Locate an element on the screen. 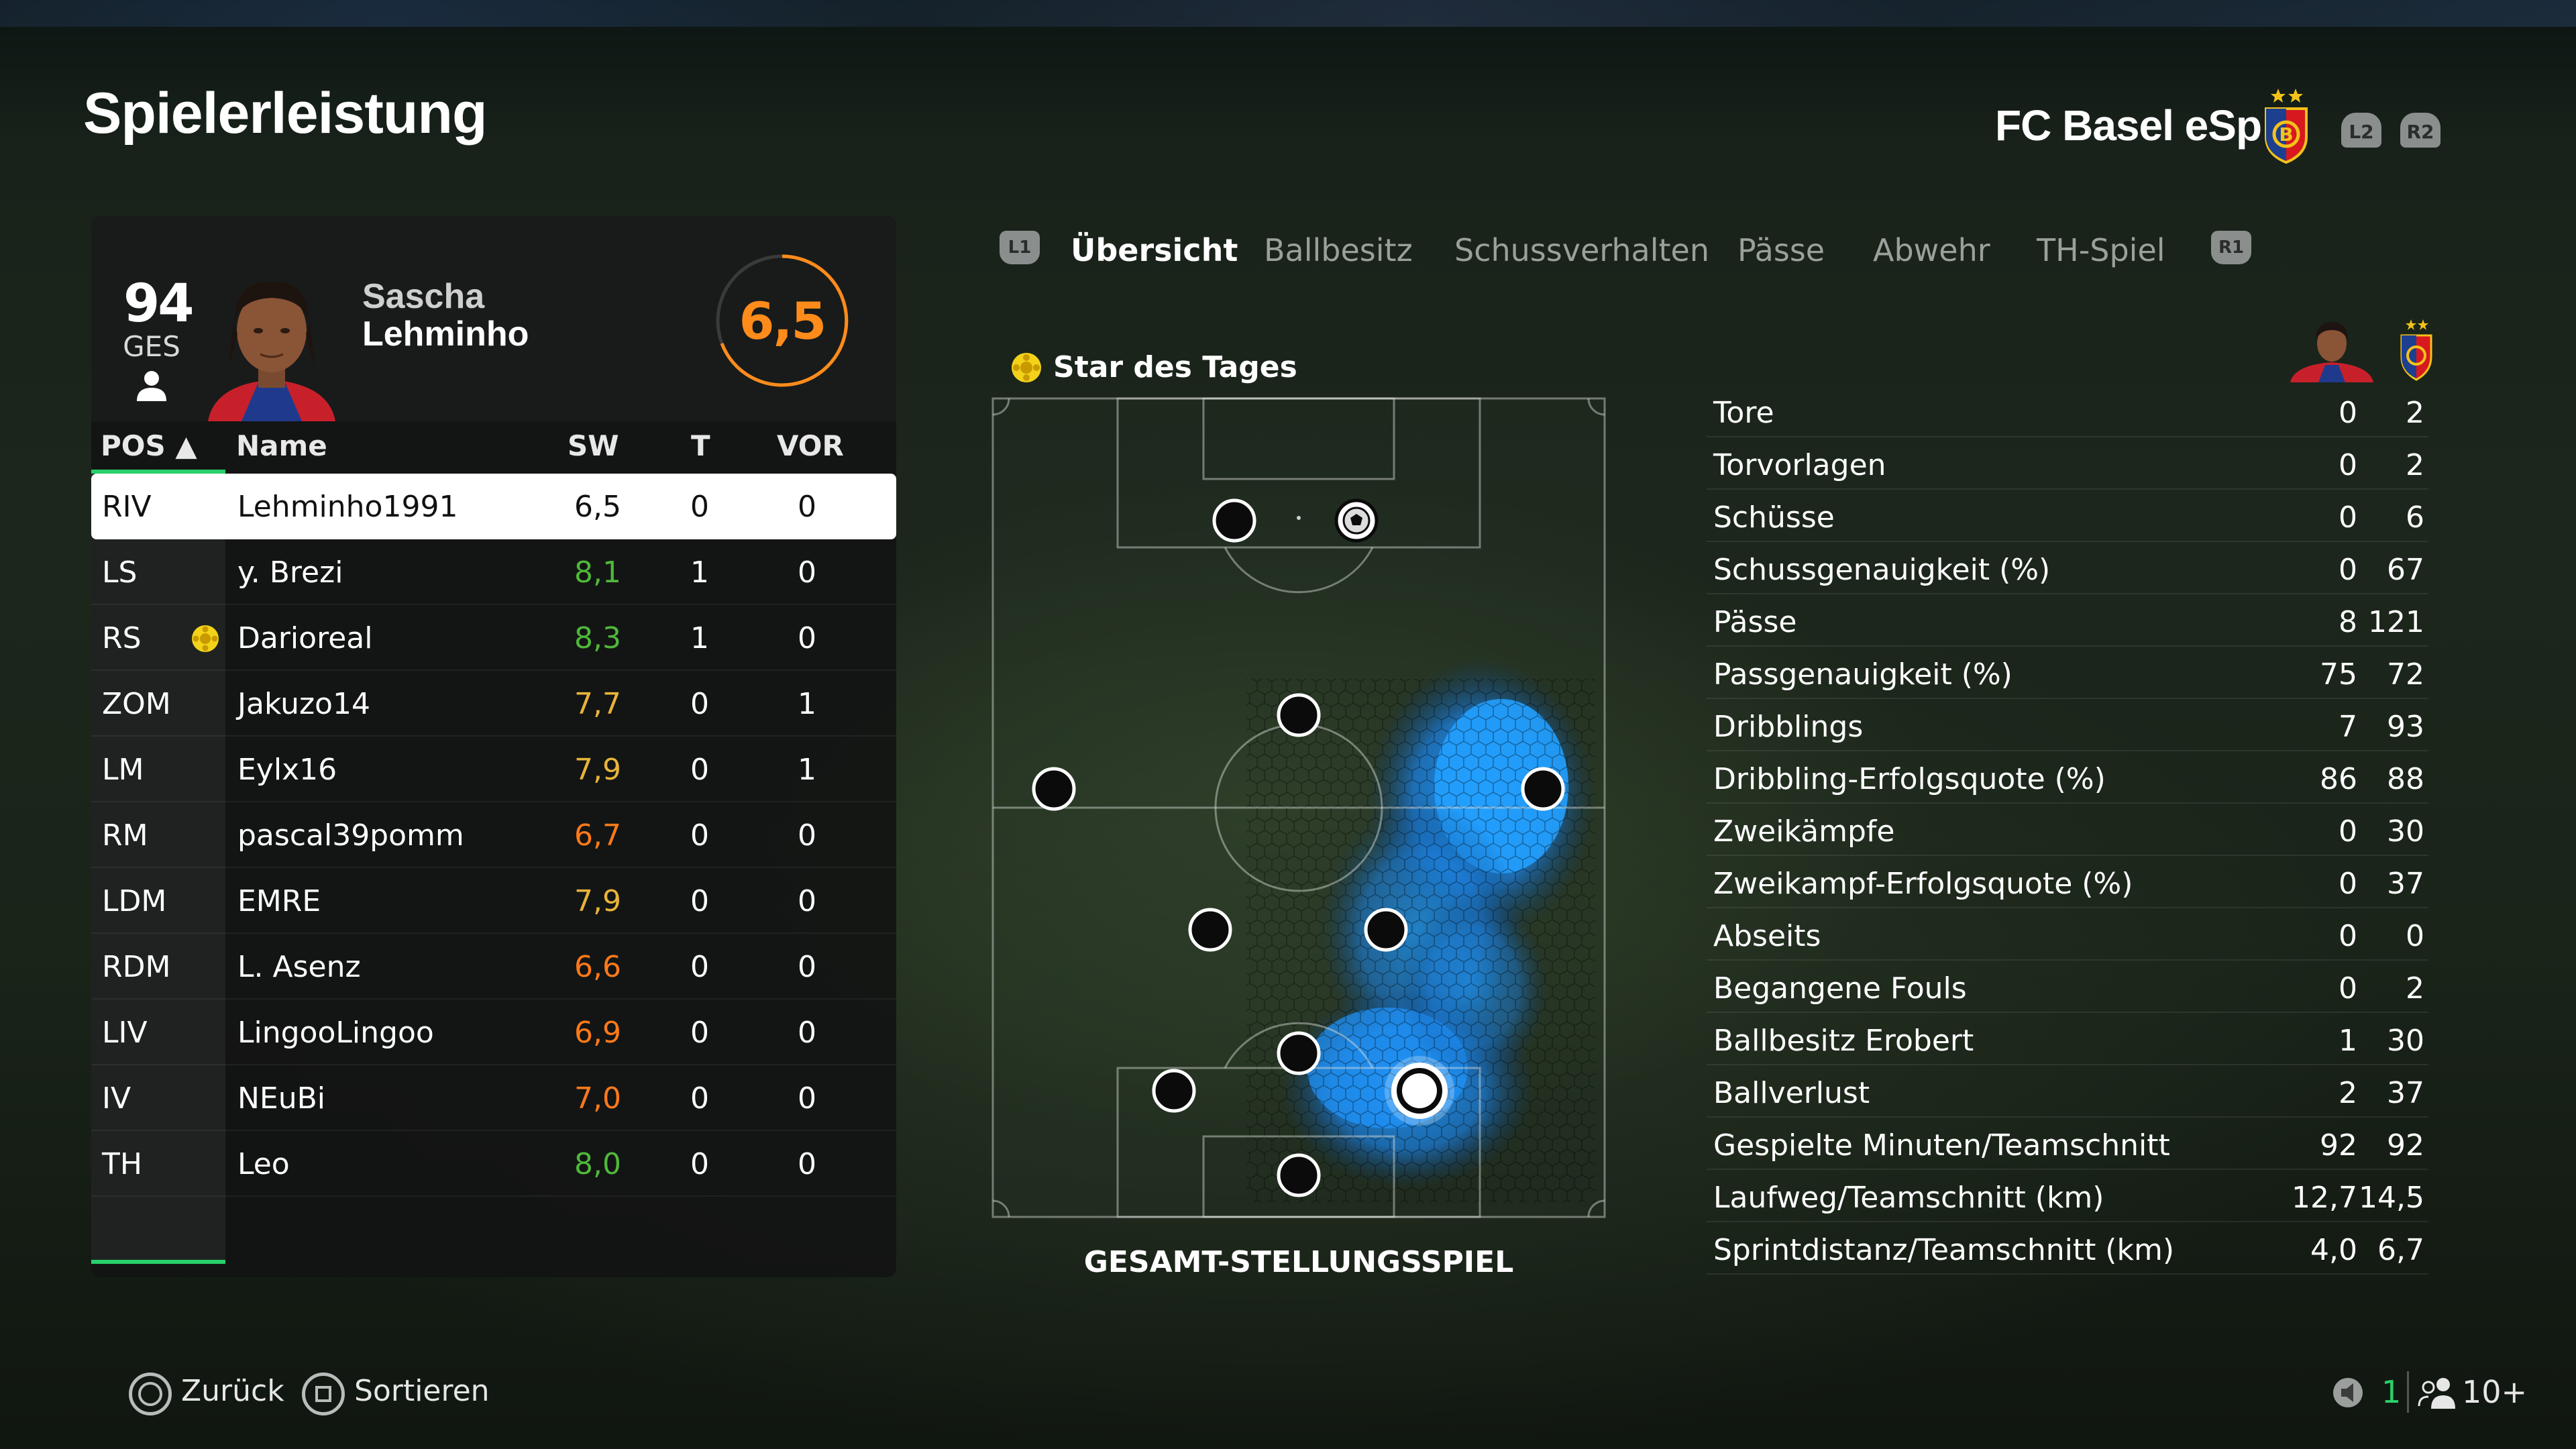 Image resolution: width=2576 pixels, height=1449 pixels. stat-player-value: 2 is located at coordinates (2348, 1093).